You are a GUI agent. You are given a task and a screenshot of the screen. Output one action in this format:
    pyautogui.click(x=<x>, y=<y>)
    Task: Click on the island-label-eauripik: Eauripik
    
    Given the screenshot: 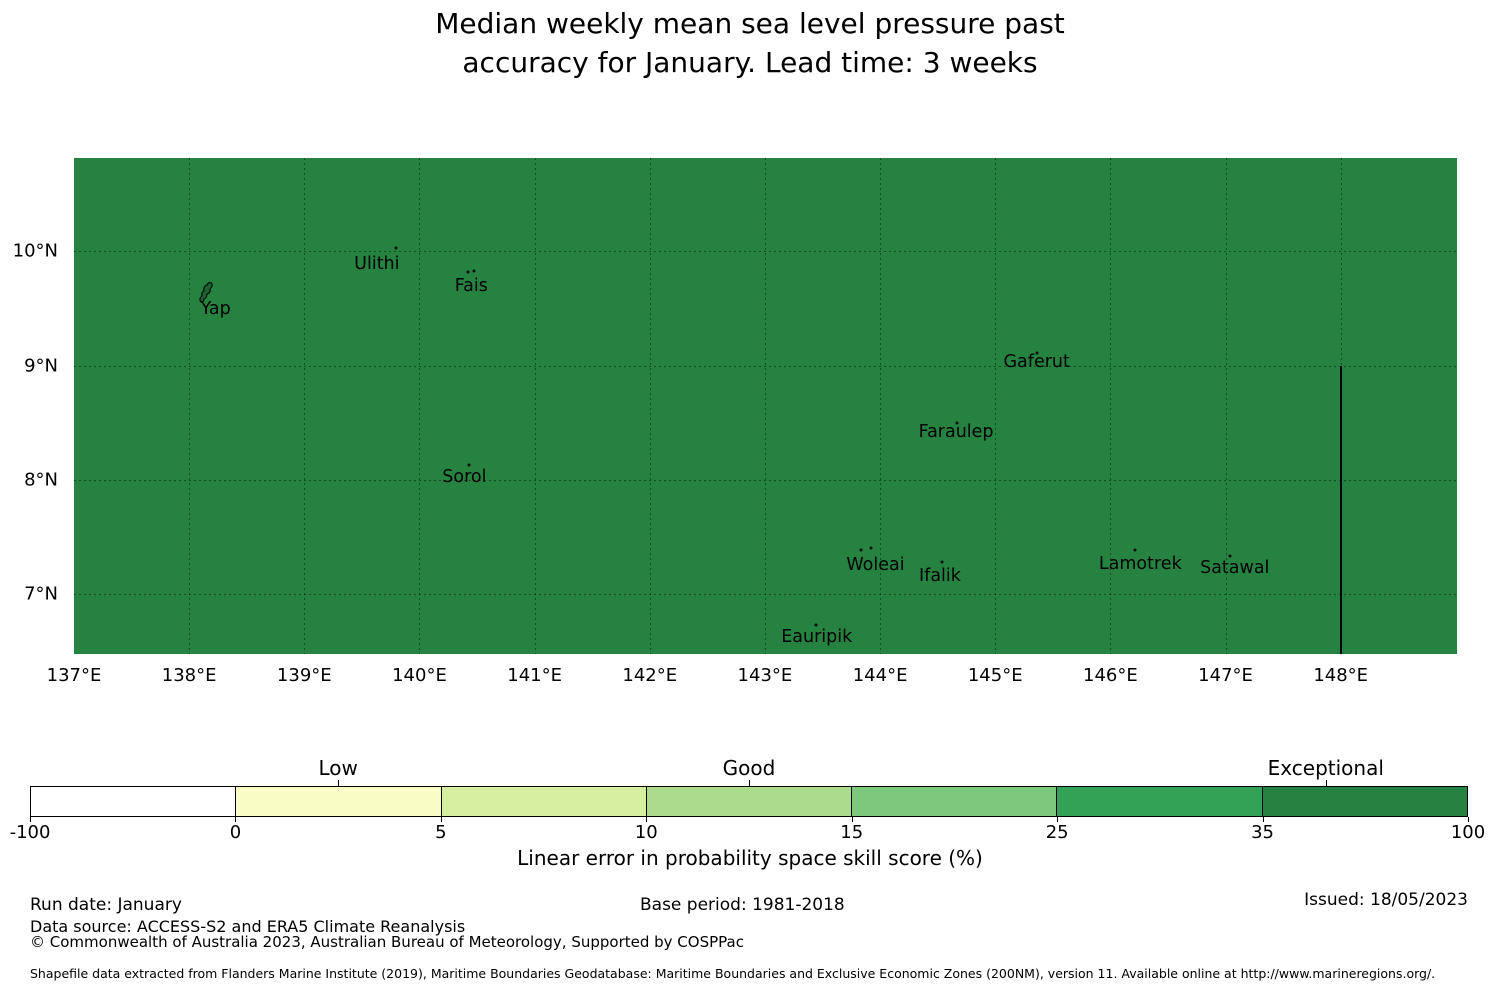 What is the action you would take?
    pyautogui.click(x=817, y=636)
    